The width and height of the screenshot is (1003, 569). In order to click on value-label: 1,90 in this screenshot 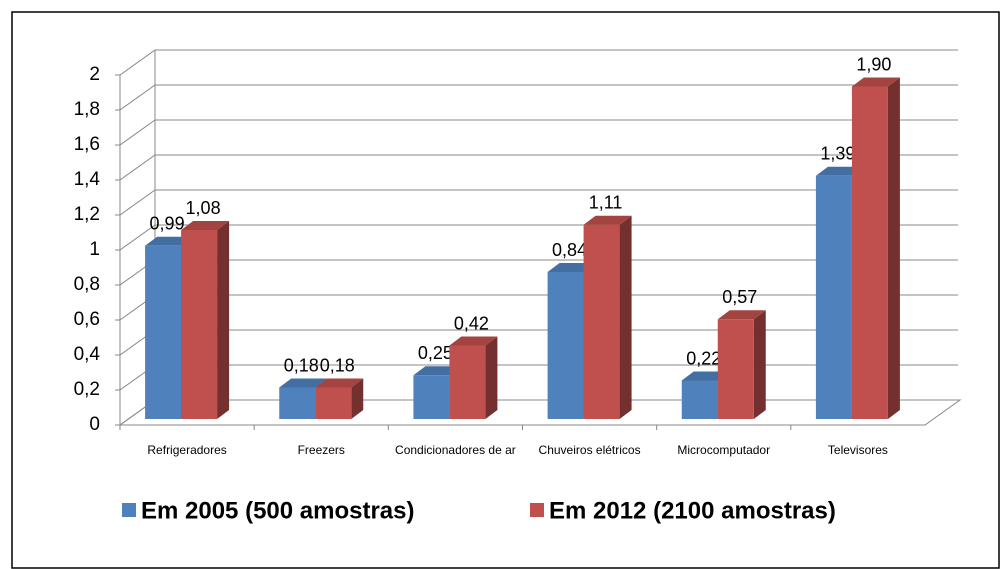, I will do `click(873, 64)`.